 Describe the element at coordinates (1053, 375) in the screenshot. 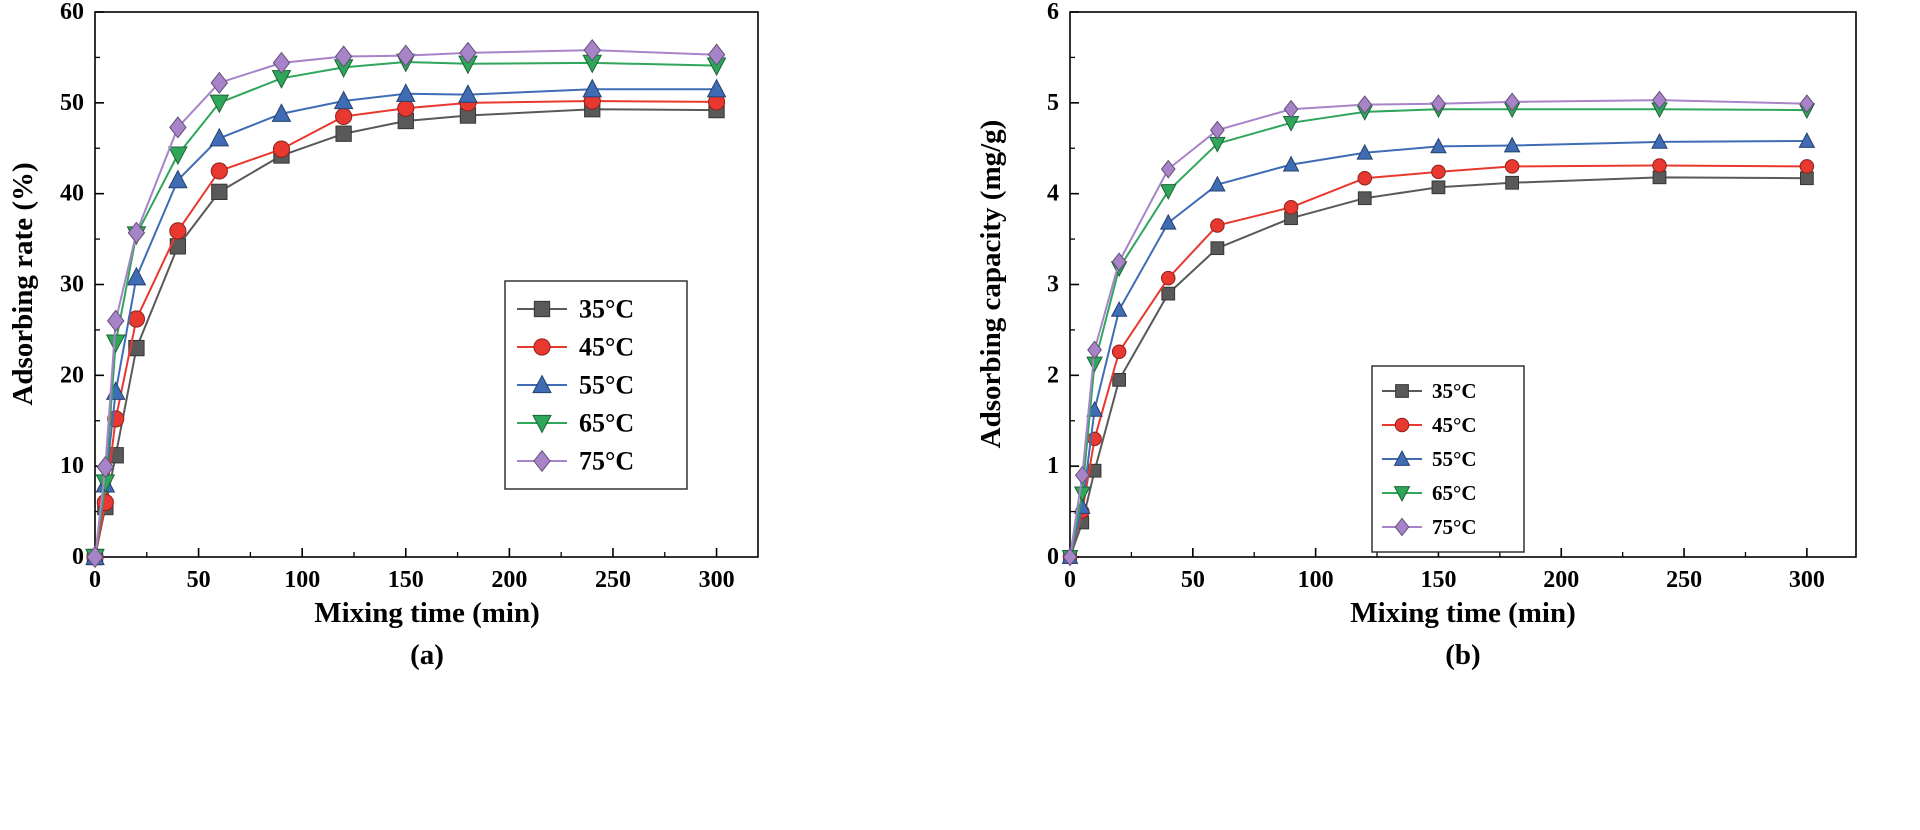

I see `svg-text: 2` at that location.